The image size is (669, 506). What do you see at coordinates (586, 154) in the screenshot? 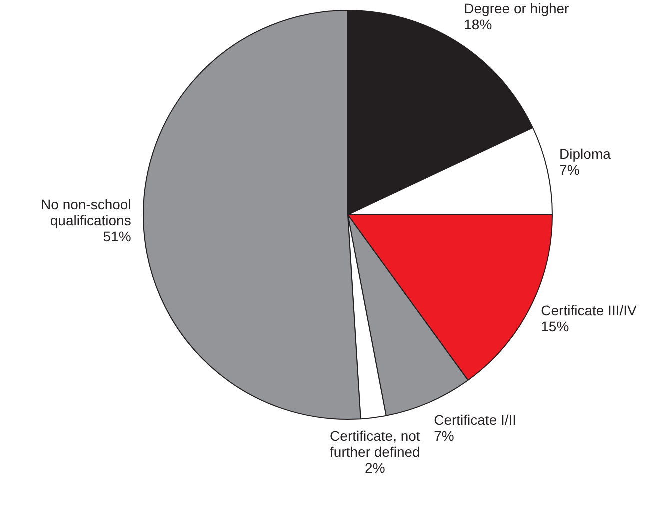
I see `slice-label: Diploma` at bounding box center [586, 154].